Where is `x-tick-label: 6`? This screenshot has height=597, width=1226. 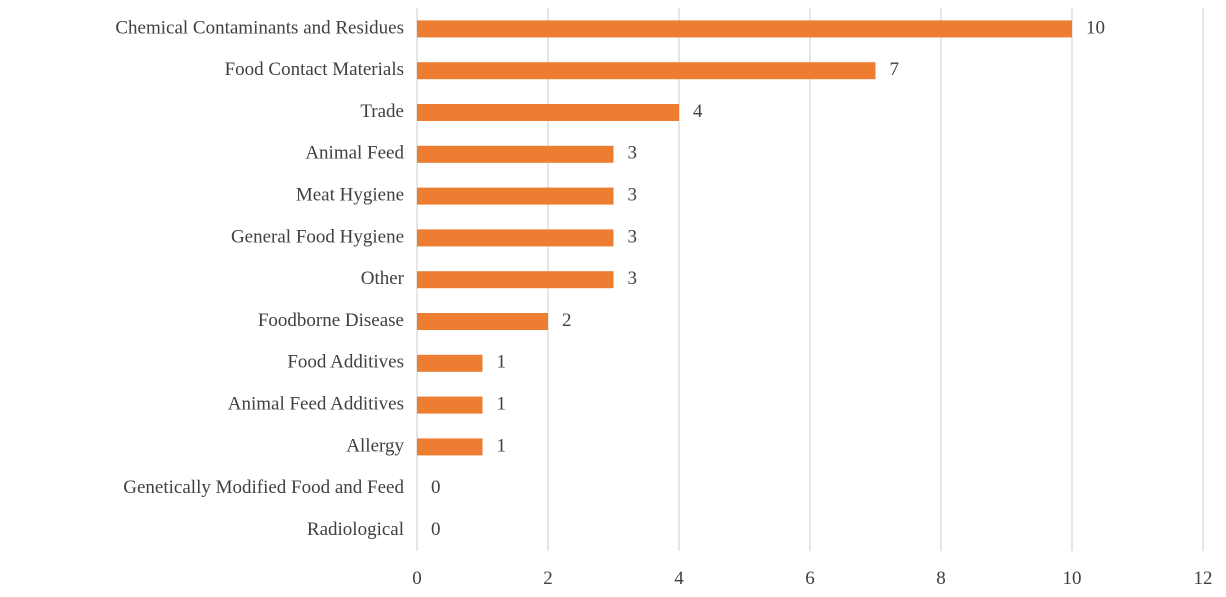
x-tick-label: 6 is located at coordinates (810, 578).